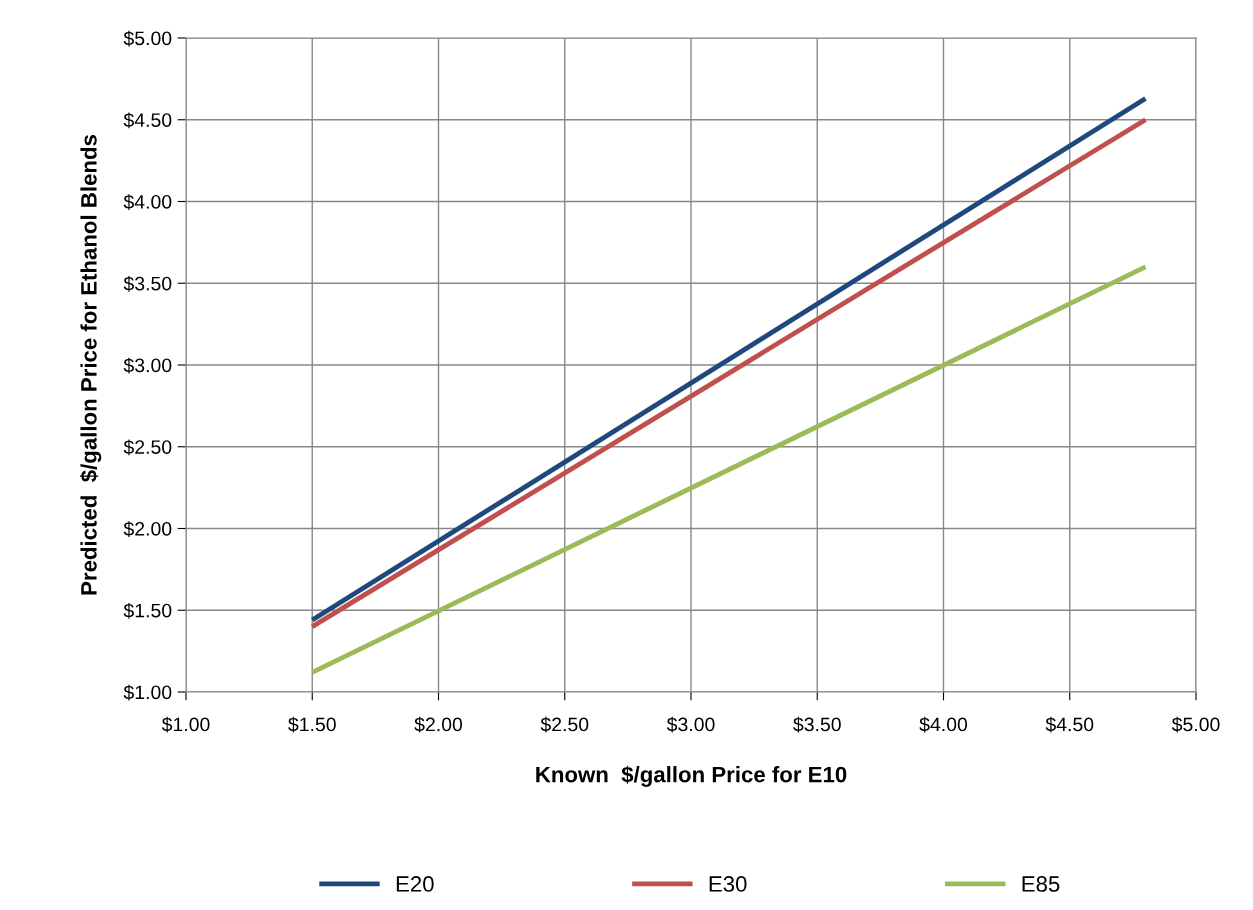  Describe the element at coordinates (312, 724) in the screenshot. I see `x-tick-label: $1.50` at that location.